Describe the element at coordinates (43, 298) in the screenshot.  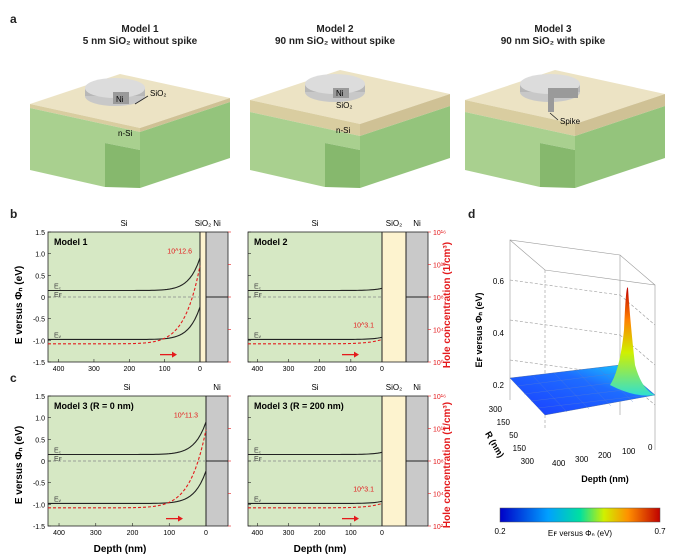
I see `y-tick-label: 0` at that location.